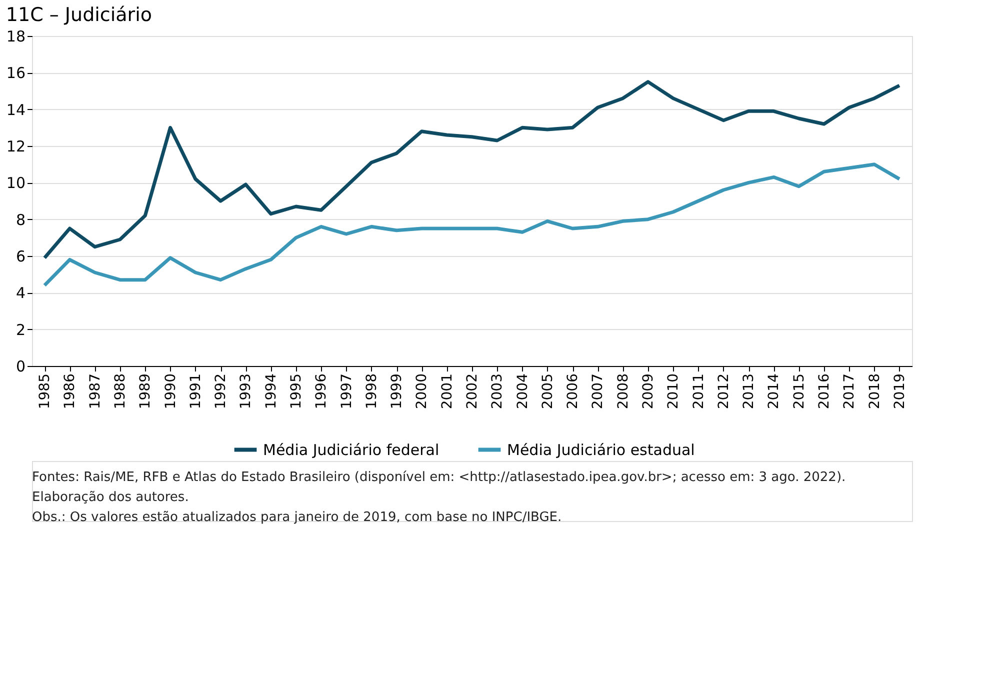 This screenshot has height=686, width=1000. Describe the element at coordinates (146, 392) in the screenshot. I see `x-tick-label: 1989` at that location.